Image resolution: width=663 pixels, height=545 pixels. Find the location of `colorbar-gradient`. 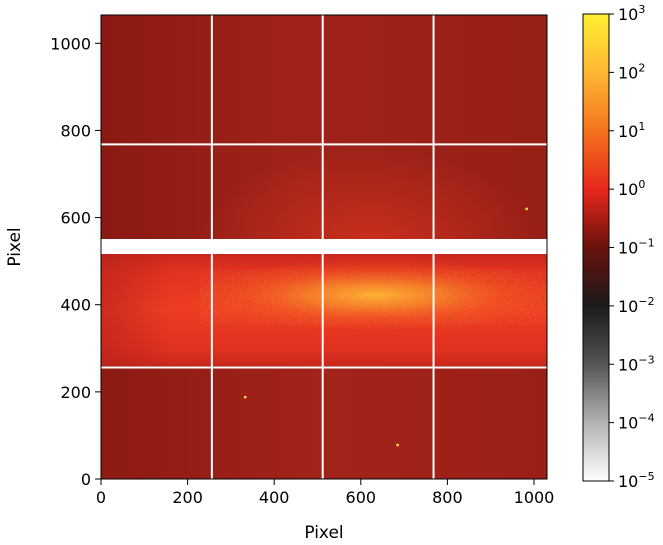

colorbar-gradient is located at coordinates (596, 247).